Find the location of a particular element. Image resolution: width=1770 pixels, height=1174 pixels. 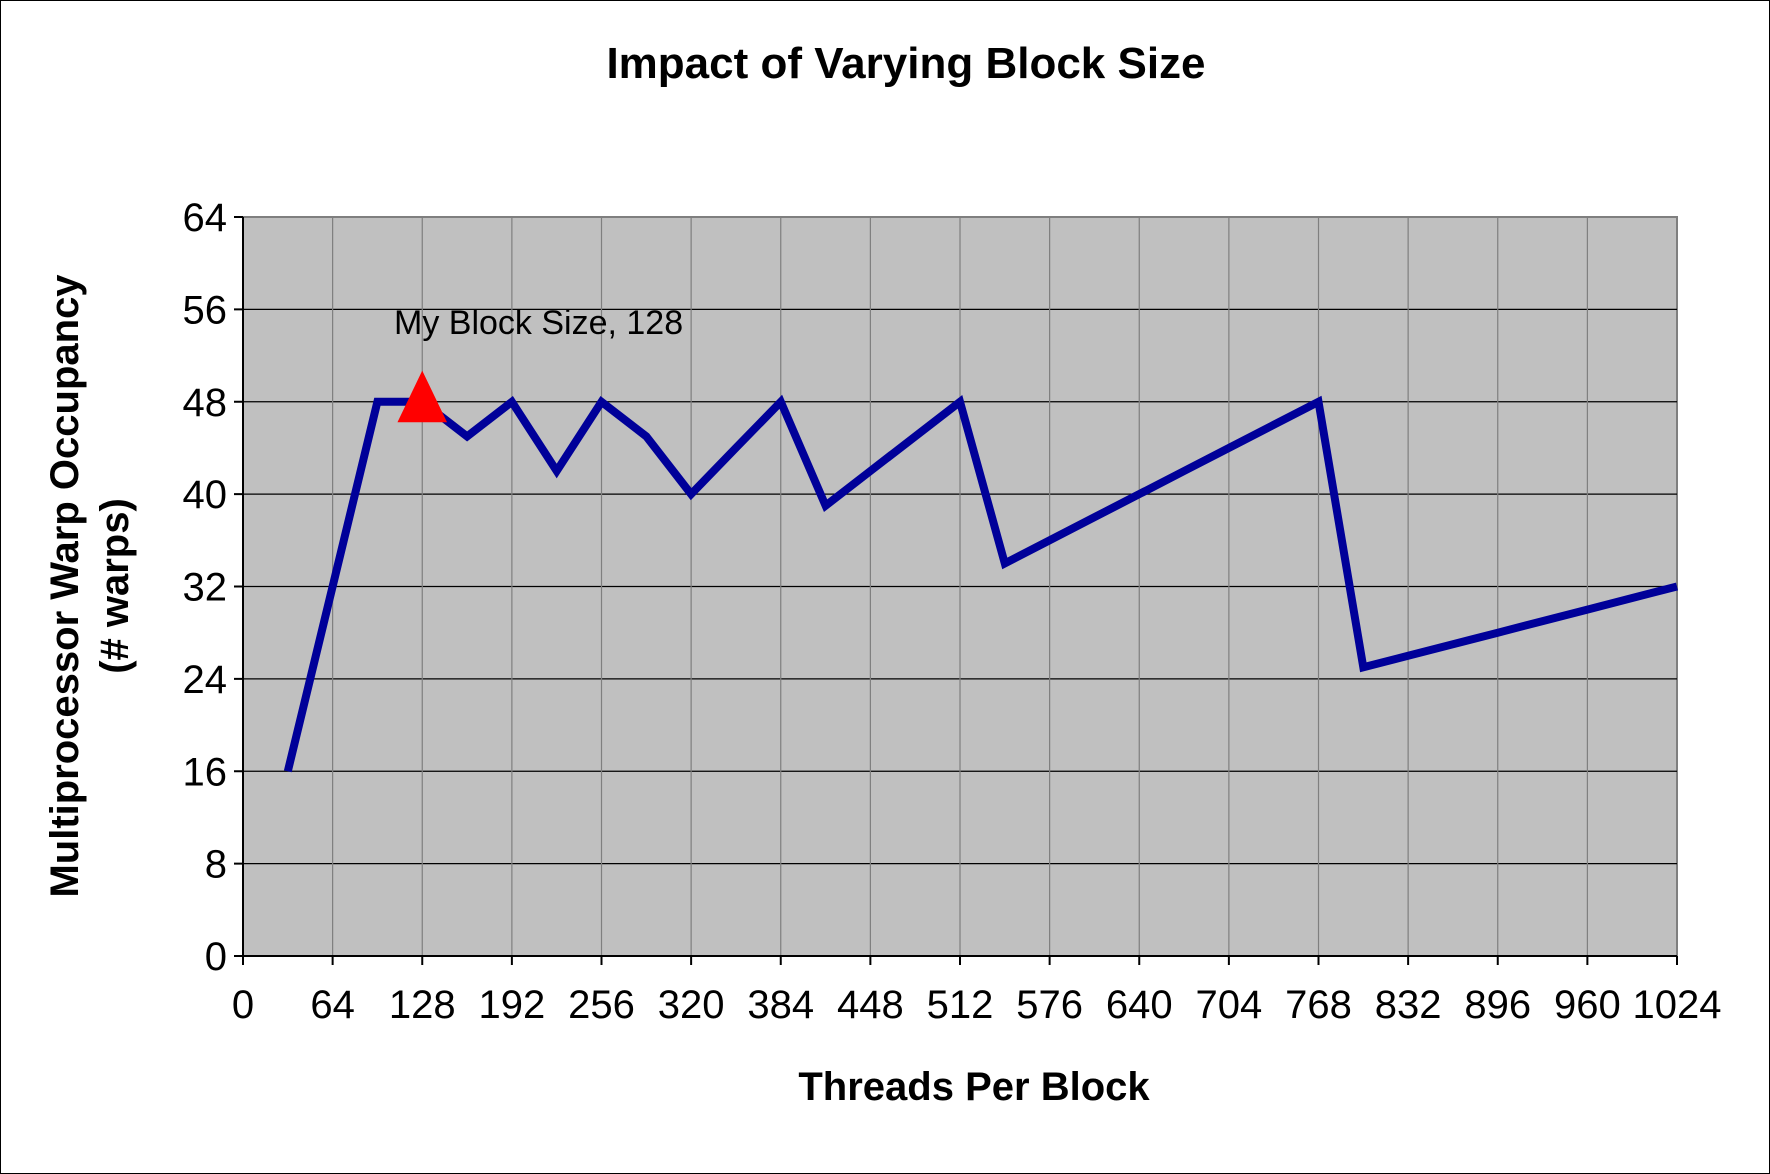

y-tick-label: 40 is located at coordinates (205, 495).